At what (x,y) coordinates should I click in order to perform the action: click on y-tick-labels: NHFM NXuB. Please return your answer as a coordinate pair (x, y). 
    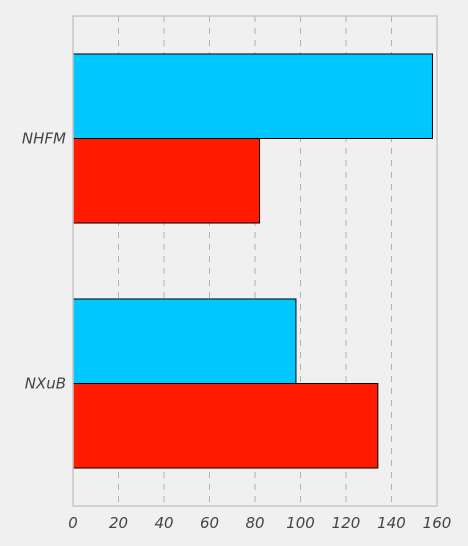
    Looking at the image, I should click on (44, 261).